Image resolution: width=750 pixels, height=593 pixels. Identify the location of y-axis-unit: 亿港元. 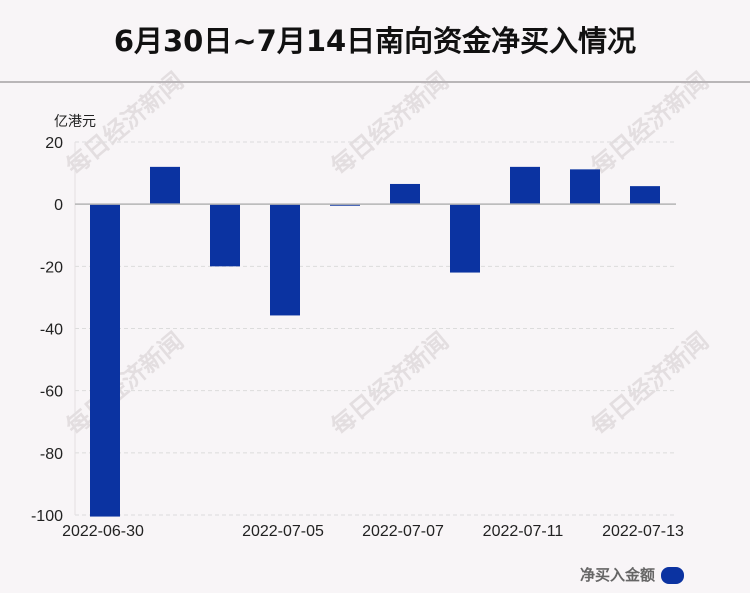
(75, 122).